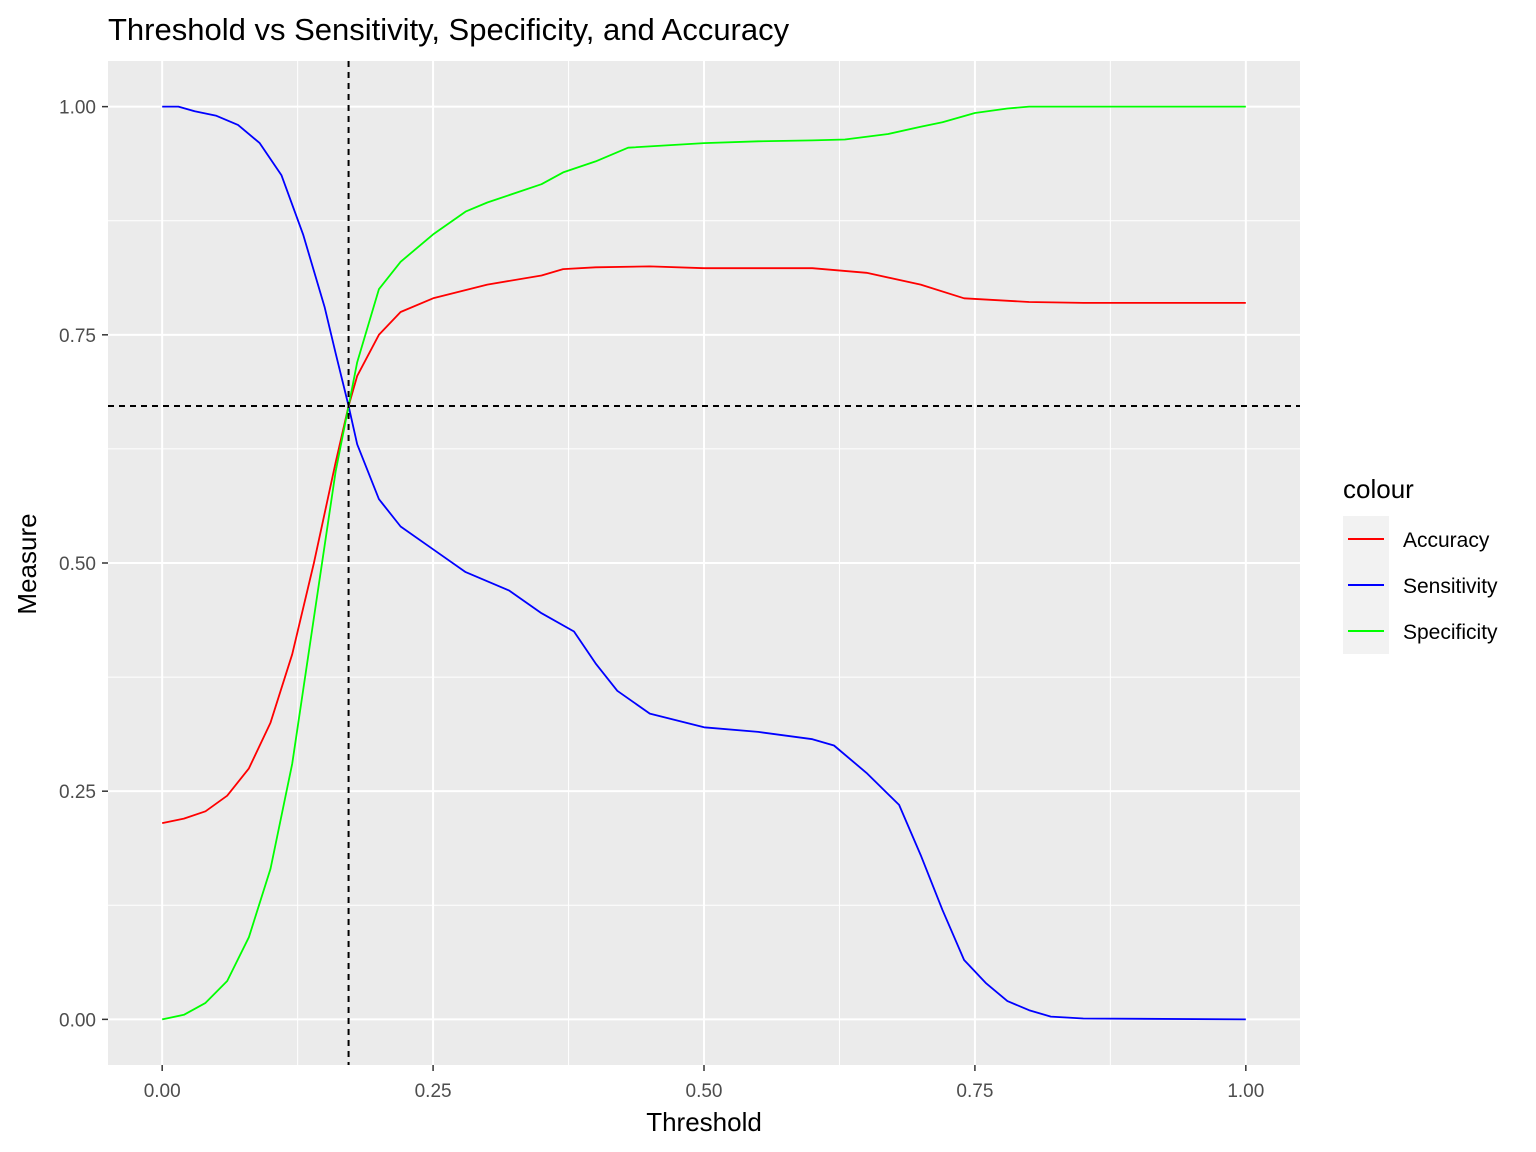  Describe the element at coordinates (433, 1091) in the screenshot. I see `x-tick-label: 0.25` at that location.